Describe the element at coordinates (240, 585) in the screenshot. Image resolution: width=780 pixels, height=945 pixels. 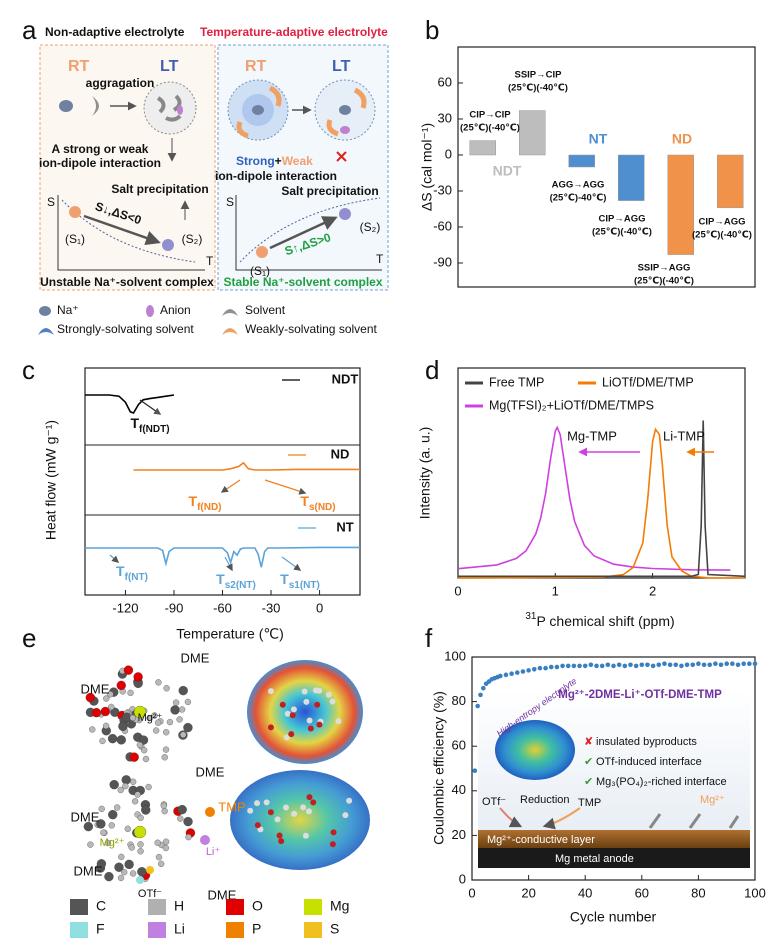
I see `annotation-sub: s2(NT)` at that location.